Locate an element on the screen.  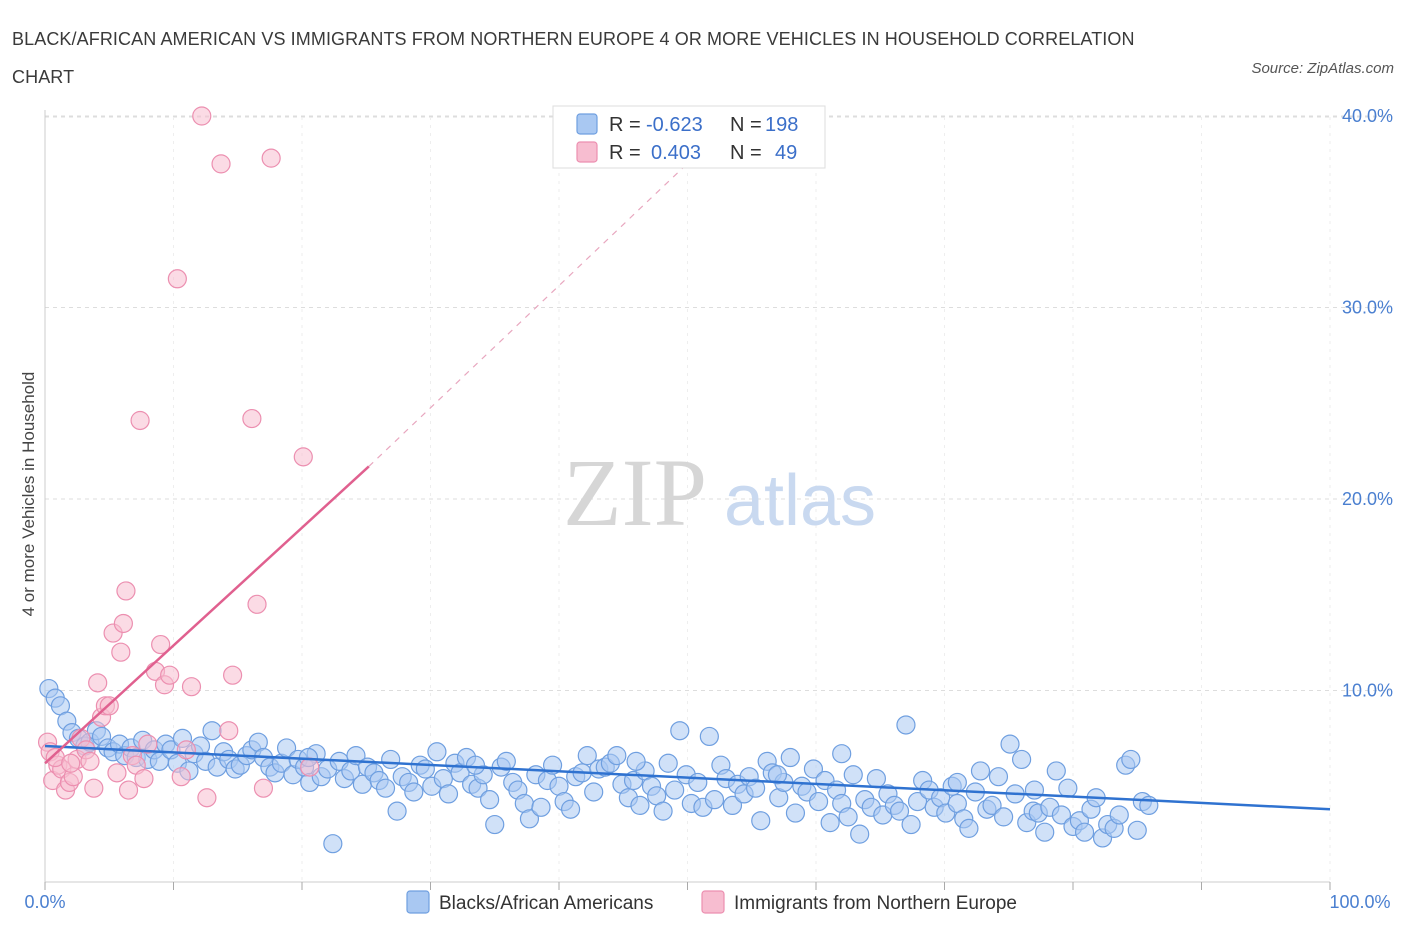
legend-n-value: 49 is located at coordinates (786, 153).